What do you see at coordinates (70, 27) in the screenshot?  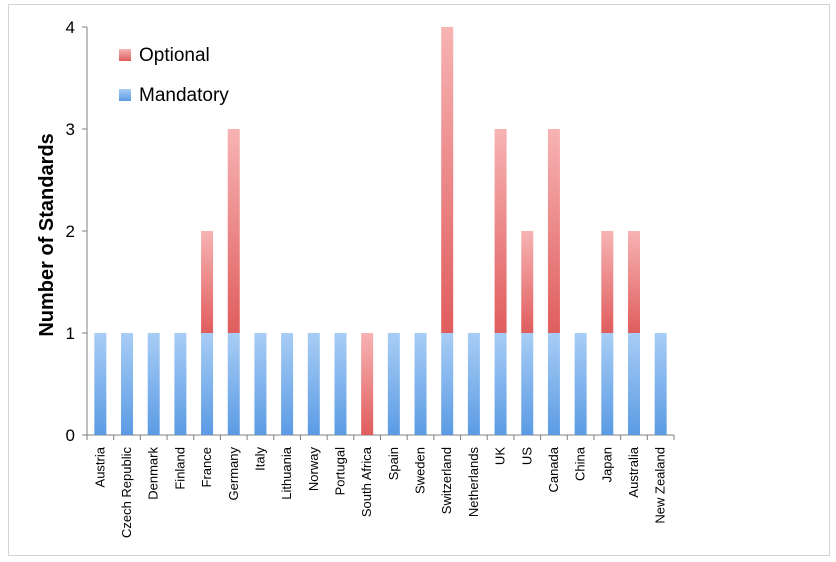 I see `y-tick-label: 4` at bounding box center [70, 27].